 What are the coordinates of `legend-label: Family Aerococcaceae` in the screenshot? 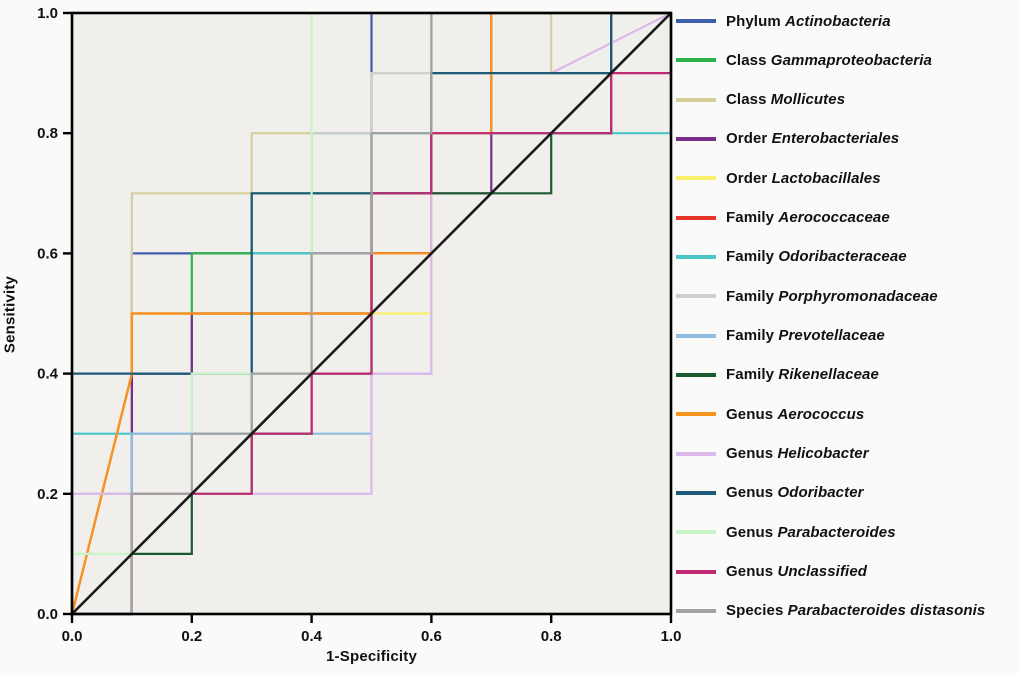 It's located at (808, 217).